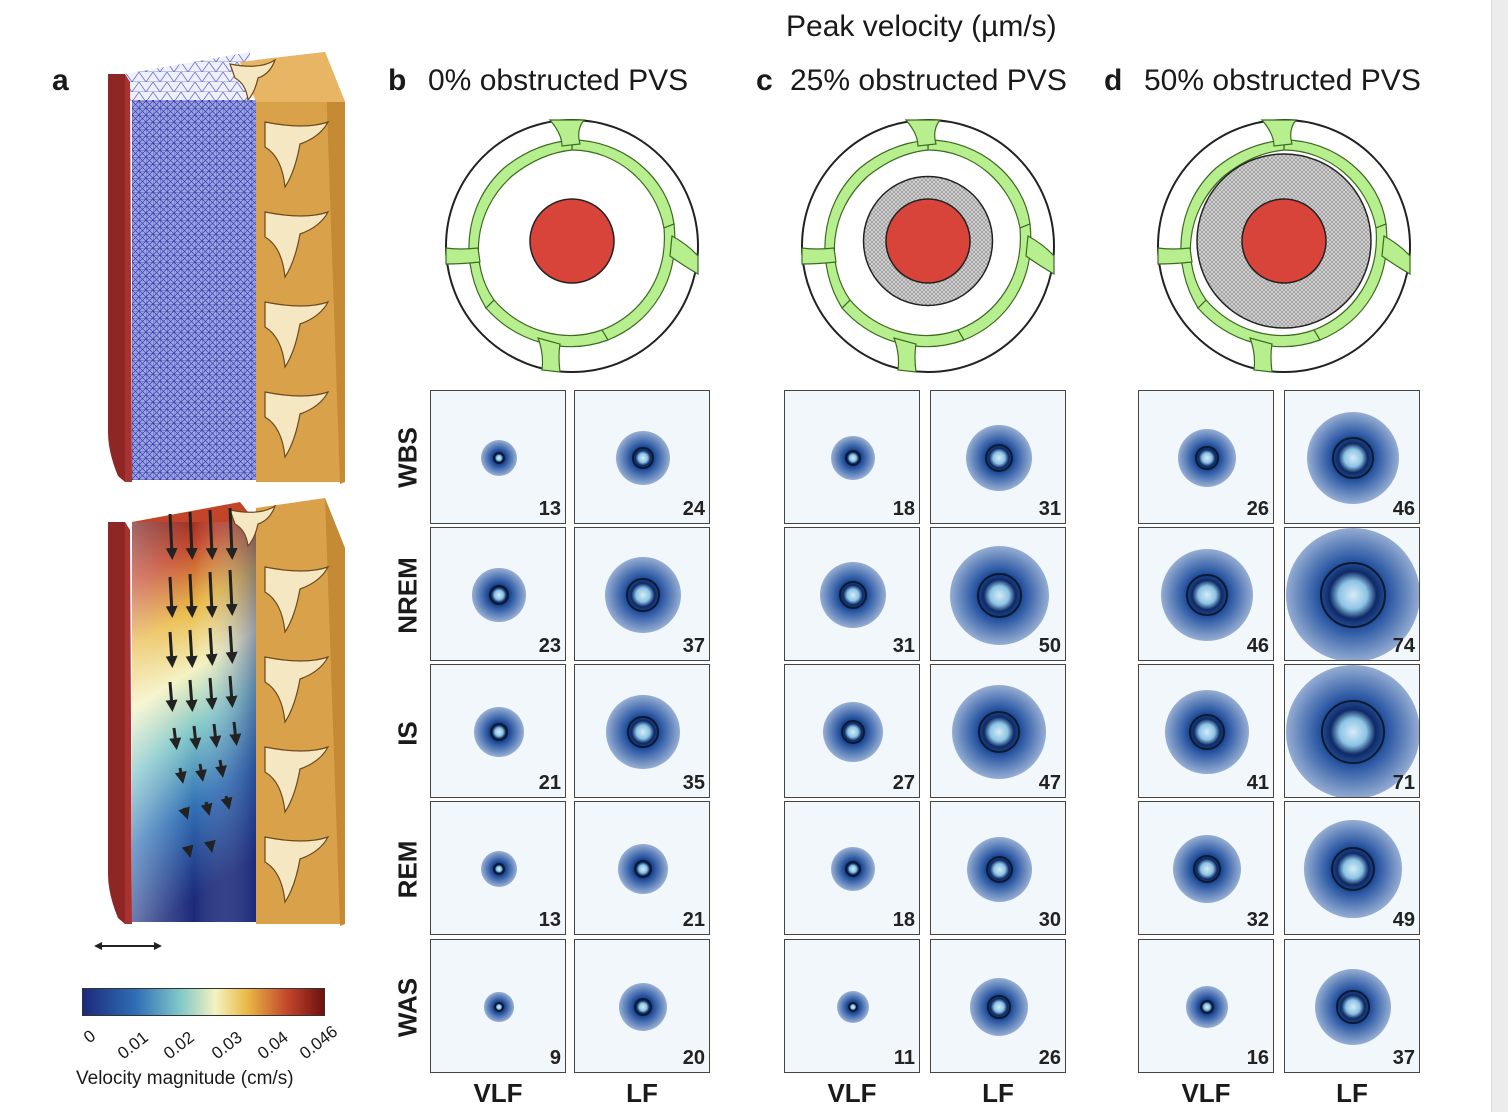  What do you see at coordinates (498, 1006) in the screenshot?
I see `velocity-tile-b-vlf-was: 9` at bounding box center [498, 1006].